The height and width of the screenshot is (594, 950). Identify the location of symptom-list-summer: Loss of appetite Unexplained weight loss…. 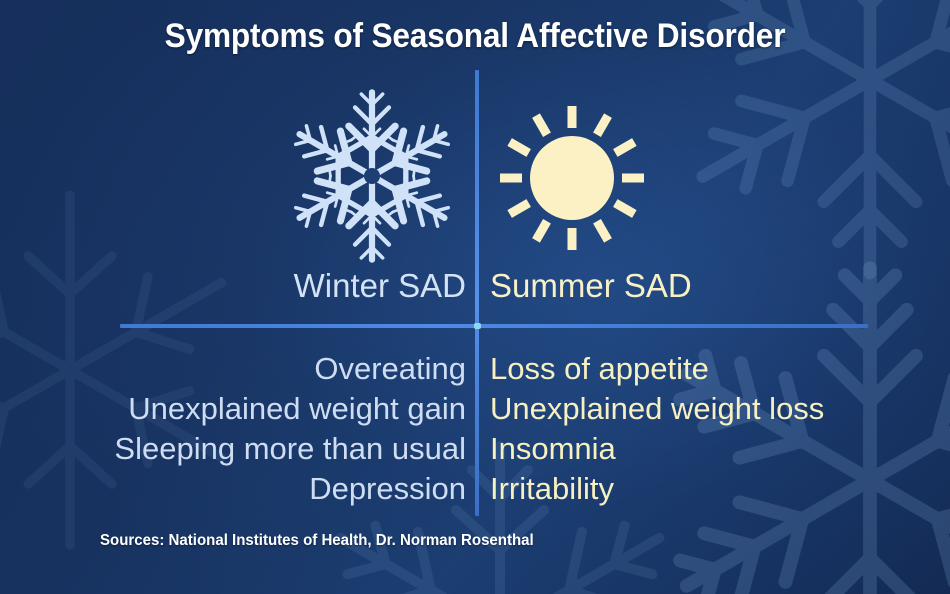
(715, 429).